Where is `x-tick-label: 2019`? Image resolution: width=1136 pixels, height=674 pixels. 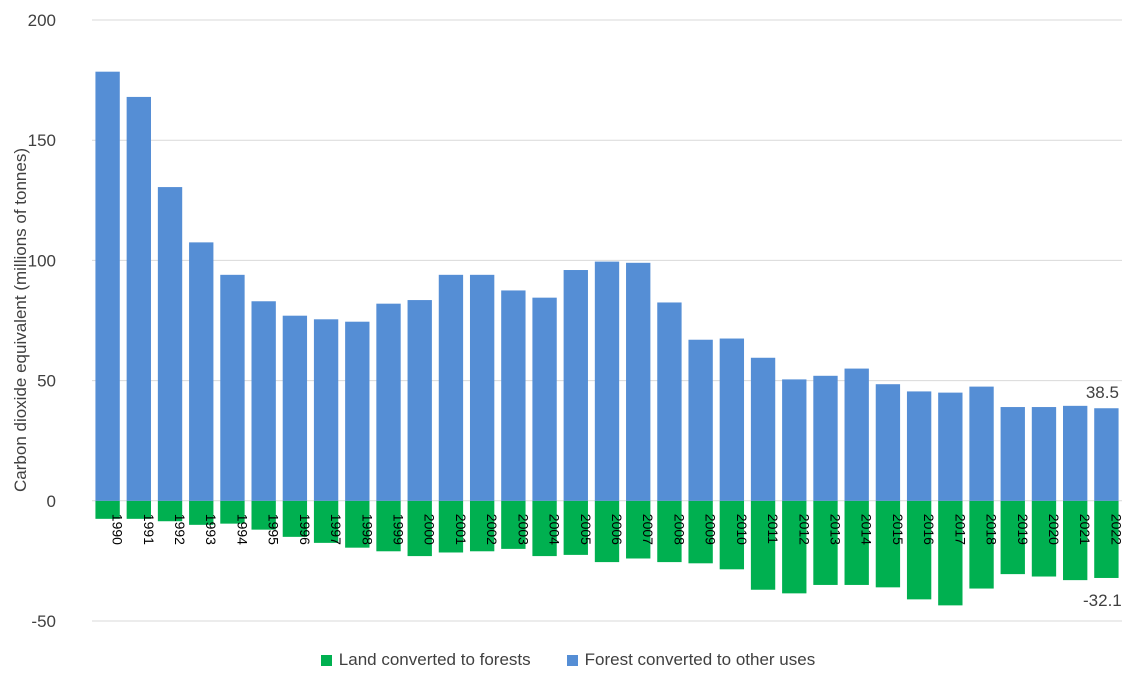
x-tick-label: 2019 is located at coordinates (1023, 529).